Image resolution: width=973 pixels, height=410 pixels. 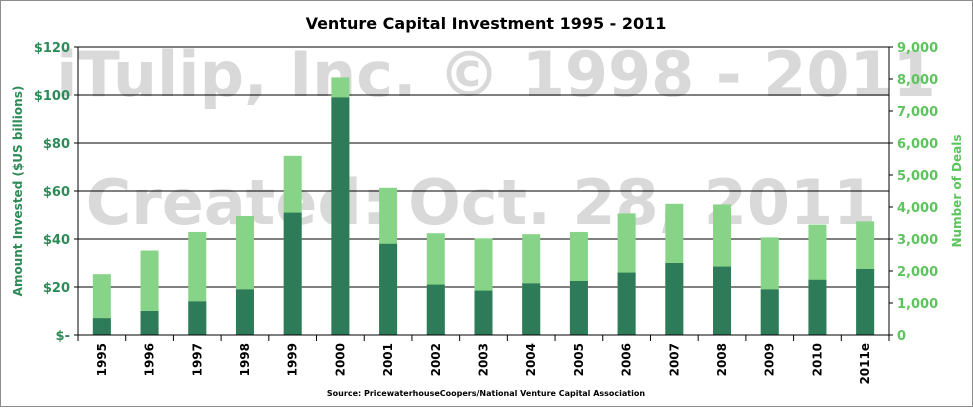 What do you see at coordinates (674, 359) in the screenshot?
I see `x-tick-label: 2007` at bounding box center [674, 359].